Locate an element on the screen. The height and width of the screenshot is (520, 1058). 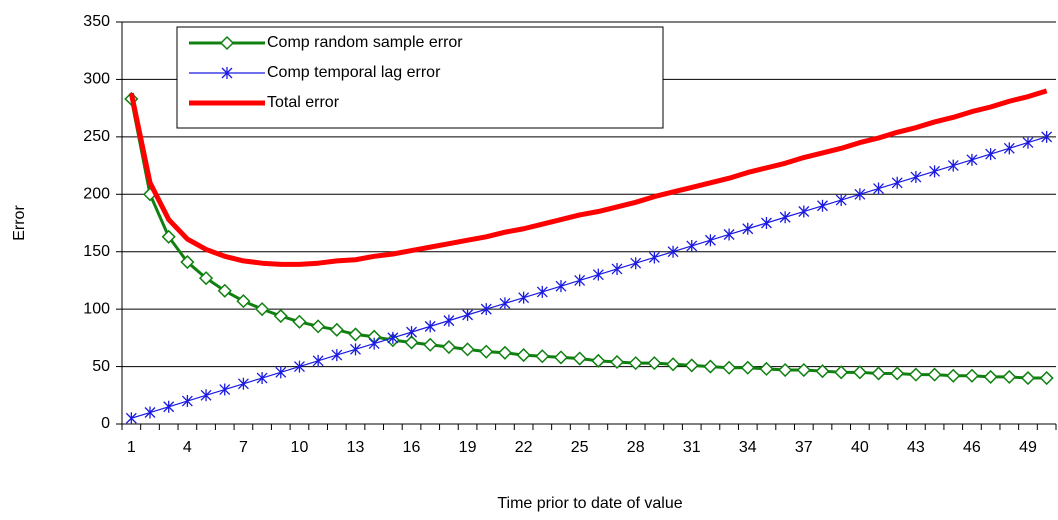
x-tick-label: 46 is located at coordinates (972, 447).